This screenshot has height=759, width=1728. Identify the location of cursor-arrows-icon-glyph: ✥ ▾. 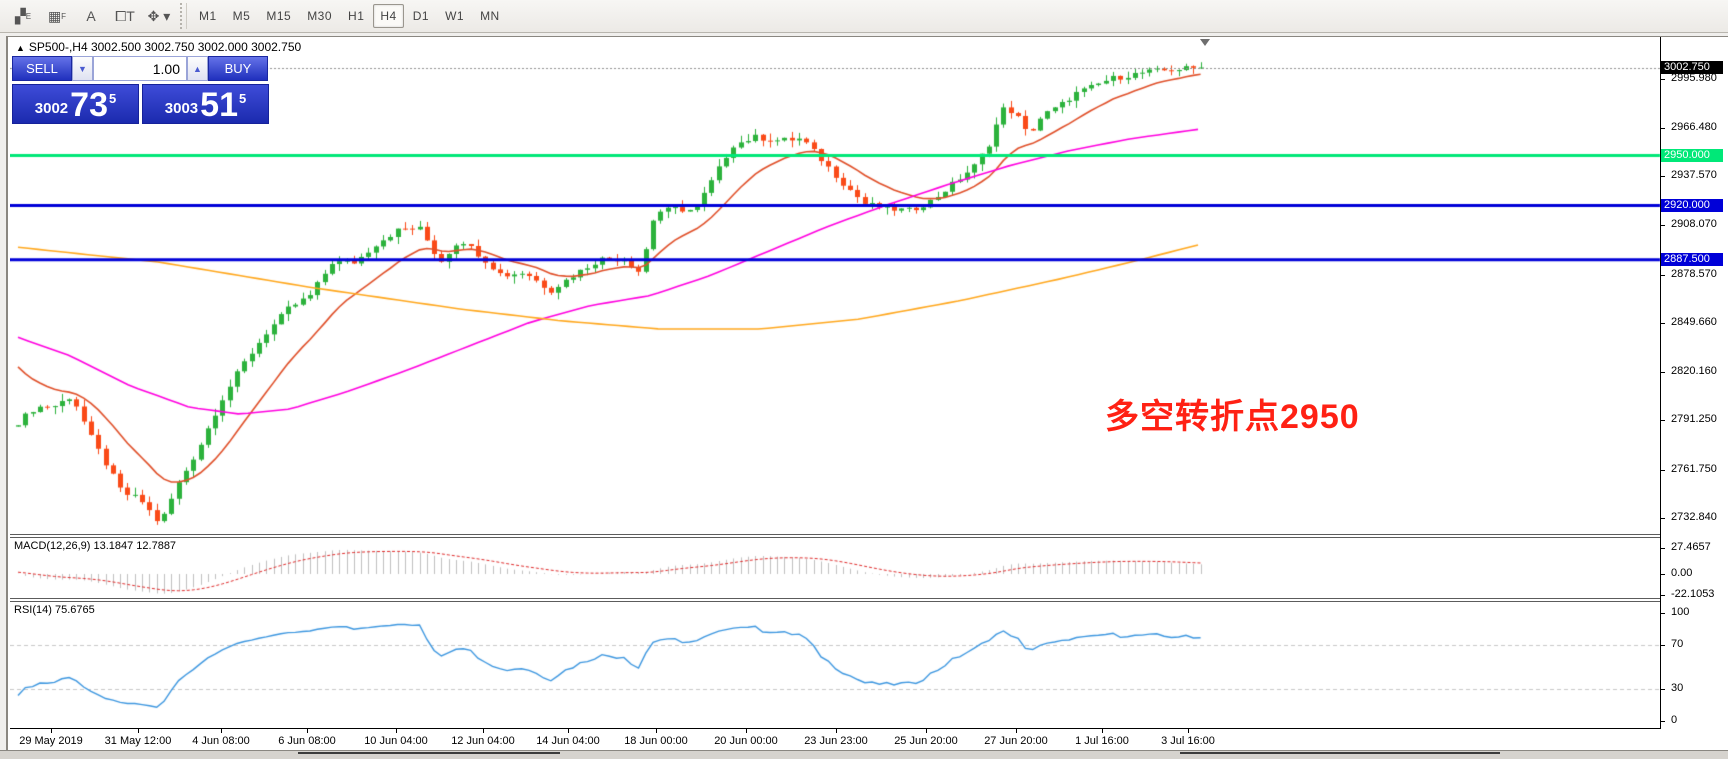
(159, 15).